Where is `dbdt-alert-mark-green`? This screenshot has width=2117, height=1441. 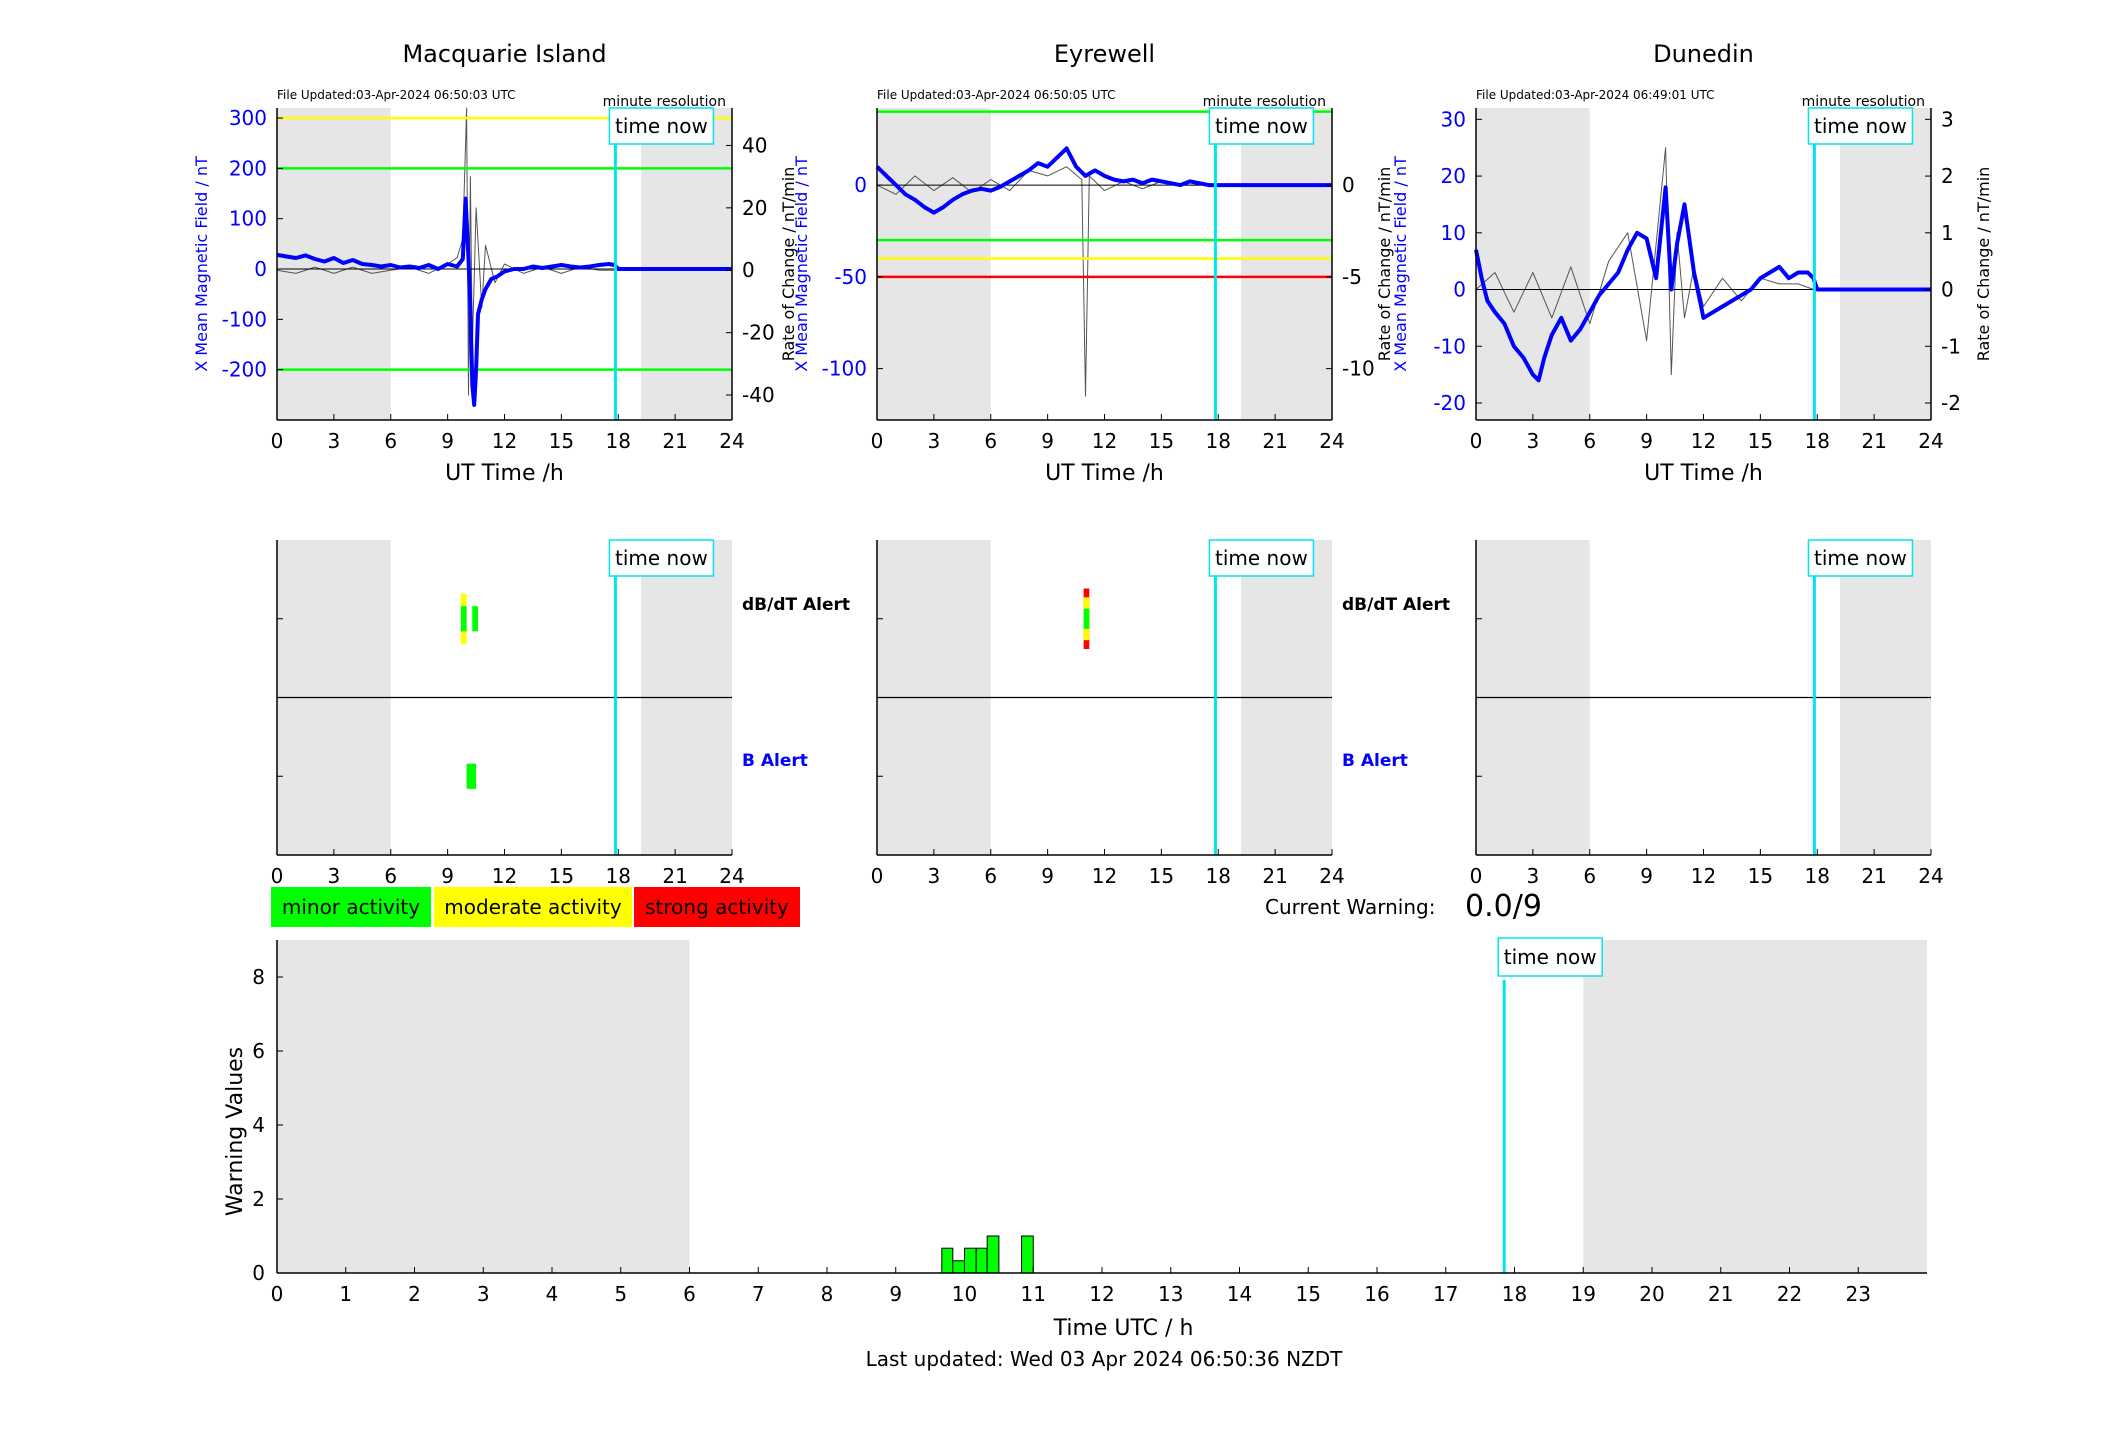 dbdt-alert-mark-green is located at coordinates (1086, 618).